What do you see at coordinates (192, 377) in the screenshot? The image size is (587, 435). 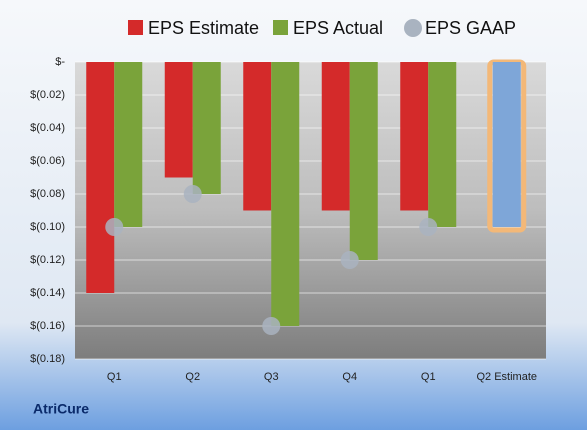 I see `x-tick-label: Q2` at bounding box center [192, 377].